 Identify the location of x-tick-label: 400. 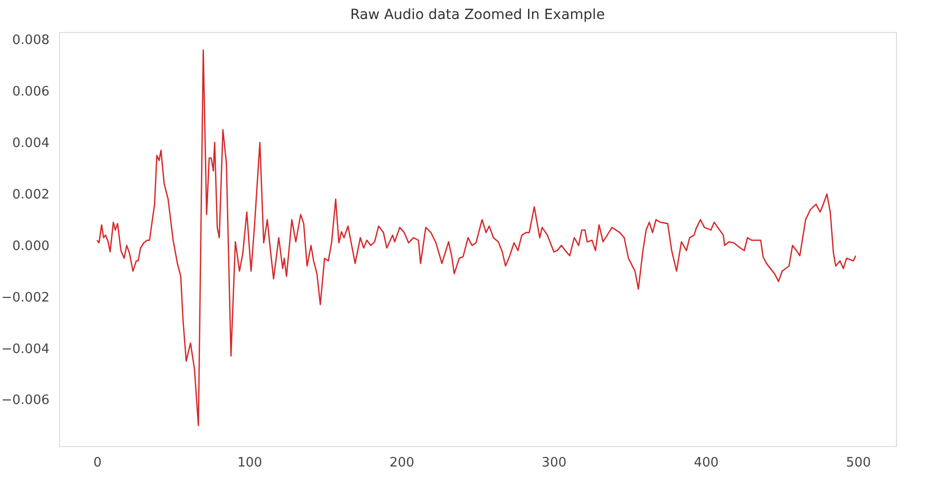
(706, 463).